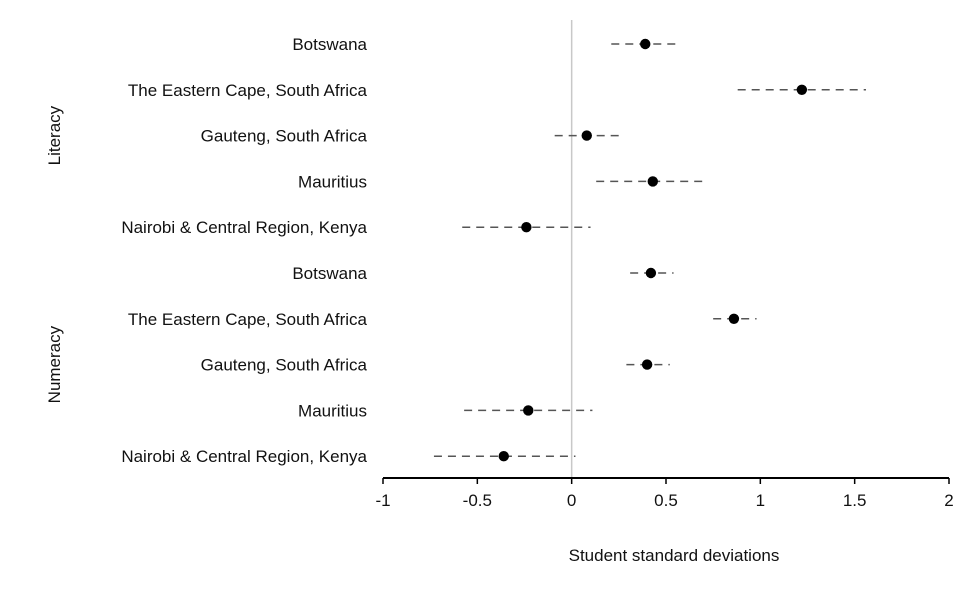 The image size is (974, 602). What do you see at coordinates (477, 500) in the screenshot?
I see `x-tick-label: -0.5` at bounding box center [477, 500].